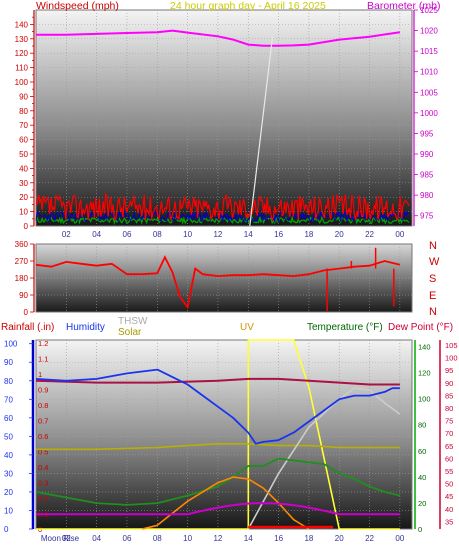 This screenshot has width=459, height=555. What do you see at coordinates (8, 492) in the screenshot?
I see `humidity-tick-label: 20` at bounding box center [8, 492].